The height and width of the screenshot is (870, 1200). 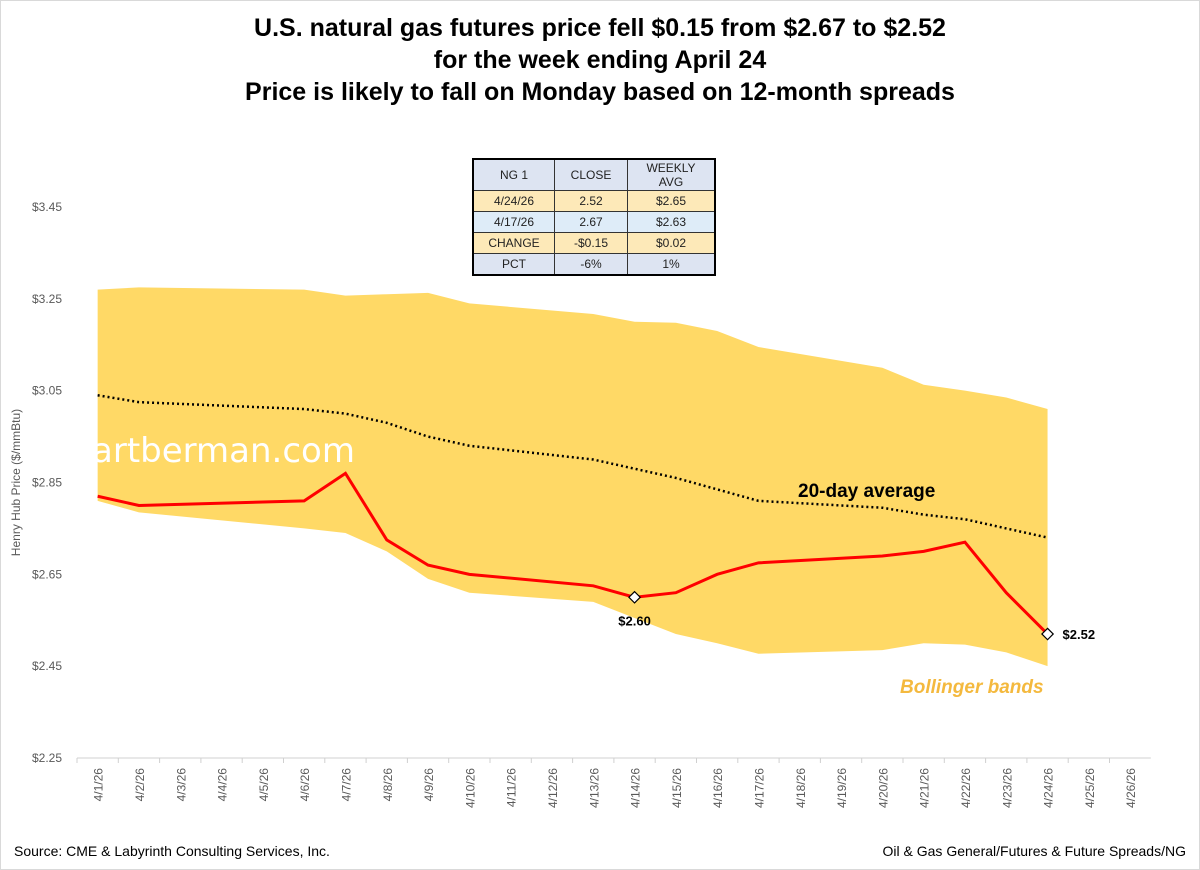 What do you see at coordinates (47, 574) in the screenshot?
I see `y-tick-label: $2.65` at bounding box center [47, 574].